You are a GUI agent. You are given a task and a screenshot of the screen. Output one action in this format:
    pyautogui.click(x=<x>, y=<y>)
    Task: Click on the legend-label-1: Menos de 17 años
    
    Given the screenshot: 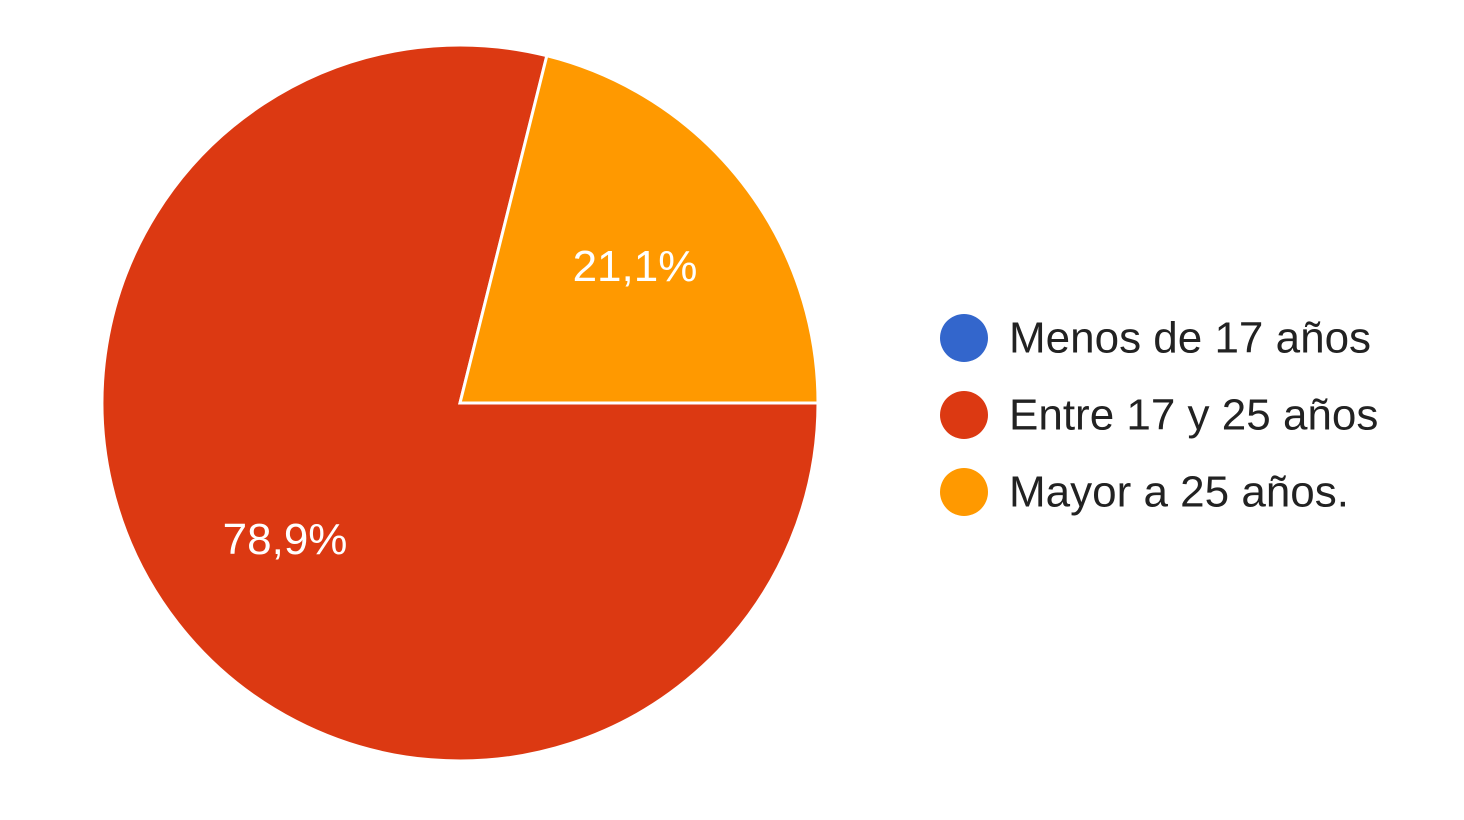 What is the action you would take?
    pyautogui.click(x=1190, y=338)
    